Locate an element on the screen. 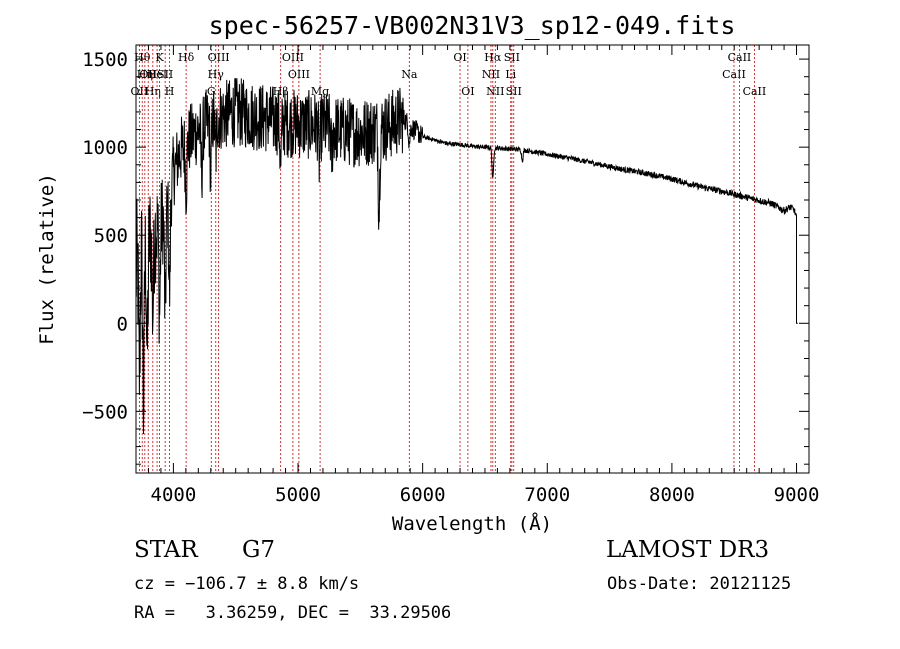 Image resolution: width=900 pixels, height=649 pixels. x-axis-label: Wavelength (Å) is located at coordinates (472, 523).